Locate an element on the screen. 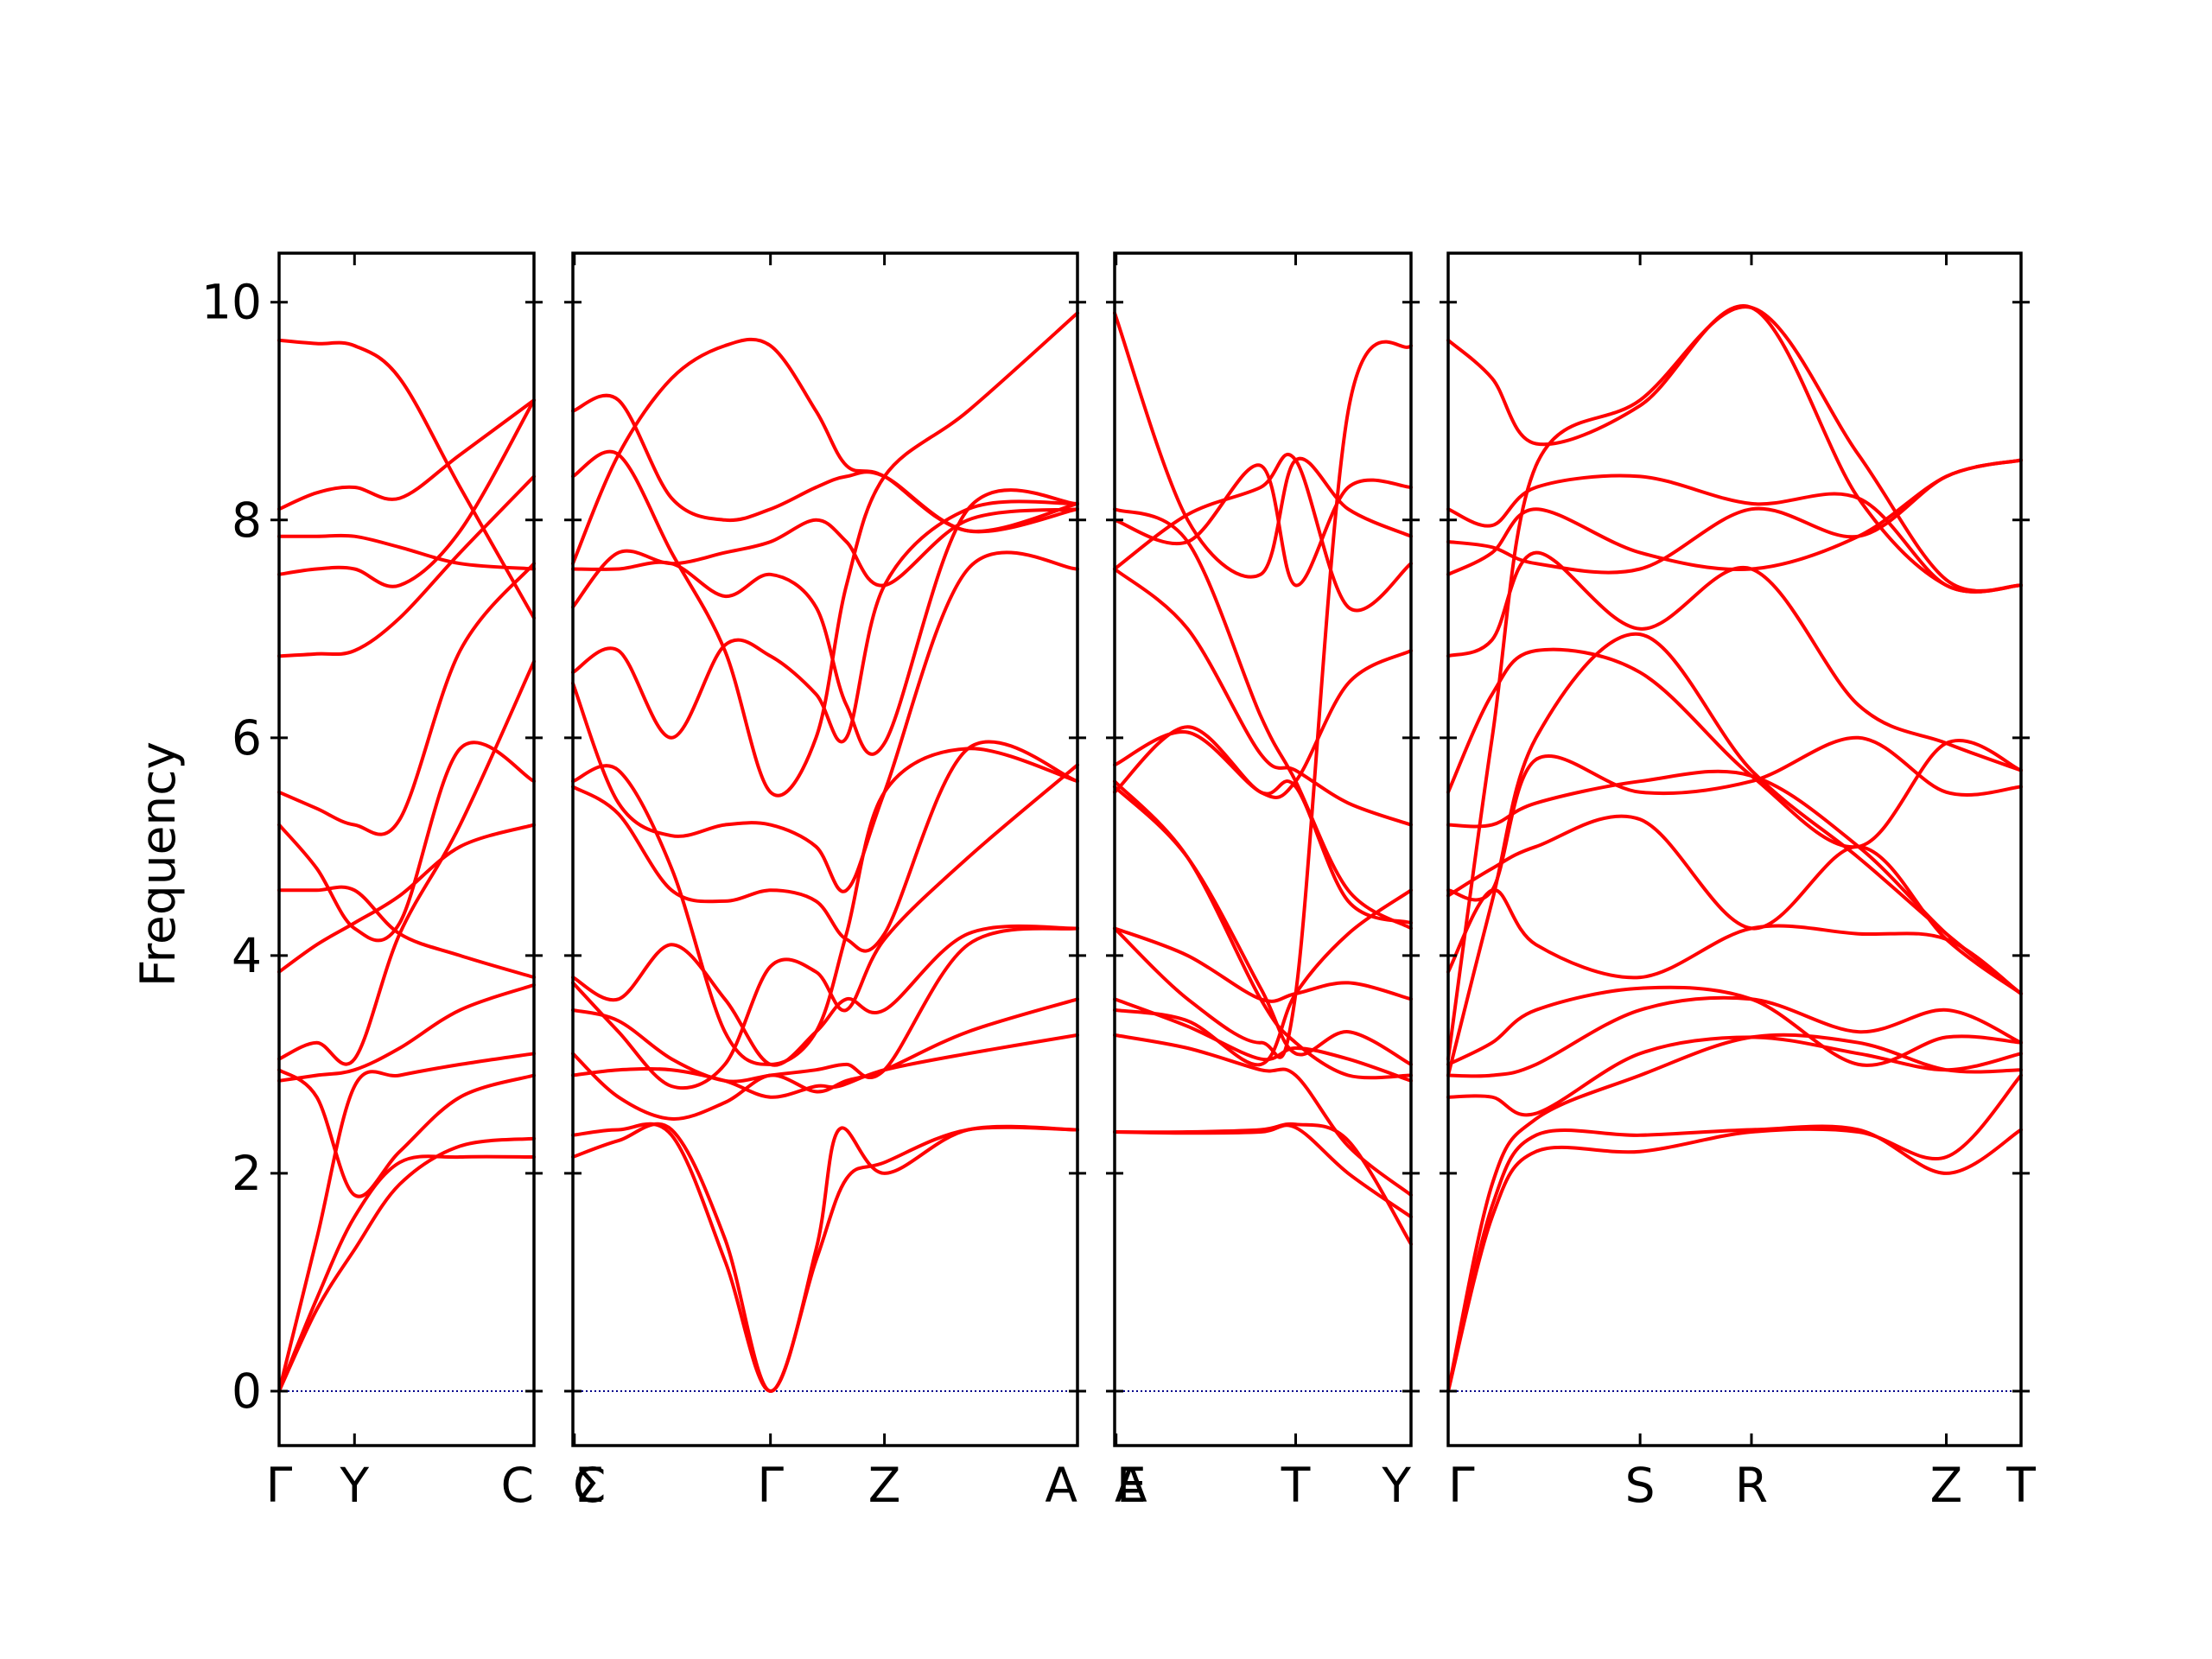 The width and height of the screenshot is (2212, 1659). kpoint-label: Σ is located at coordinates (590, 1485).